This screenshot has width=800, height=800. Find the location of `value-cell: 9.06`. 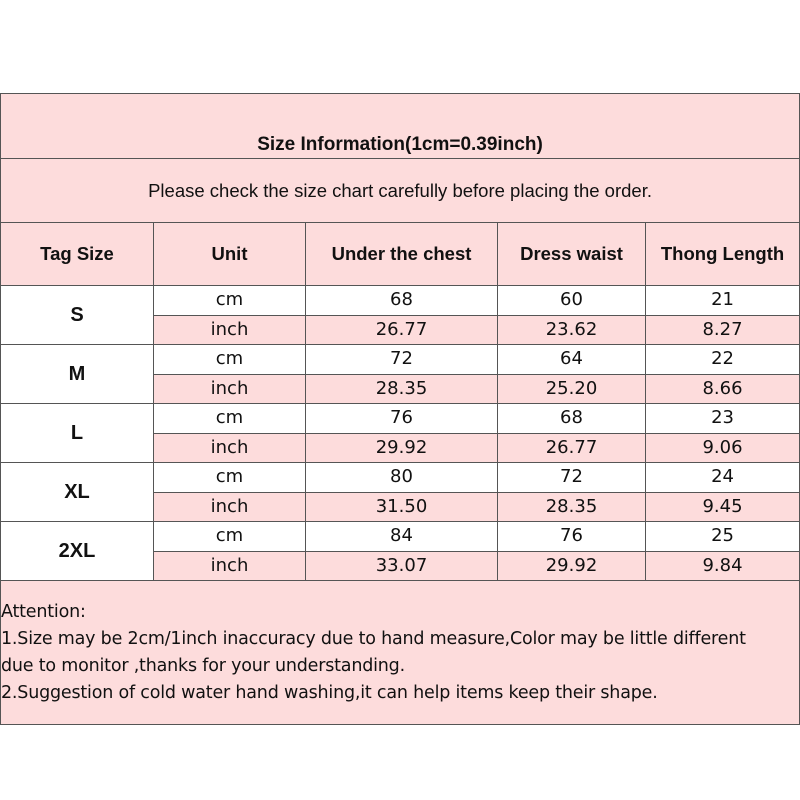

value-cell: 9.06 is located at coordinates (722, 447).